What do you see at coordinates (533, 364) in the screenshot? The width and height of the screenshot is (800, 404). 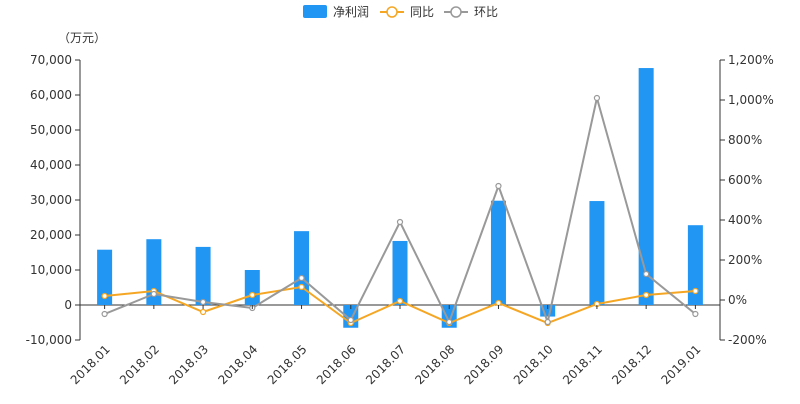 I see `x-tick-label: 2018.10` at bounding box center [533, 364].